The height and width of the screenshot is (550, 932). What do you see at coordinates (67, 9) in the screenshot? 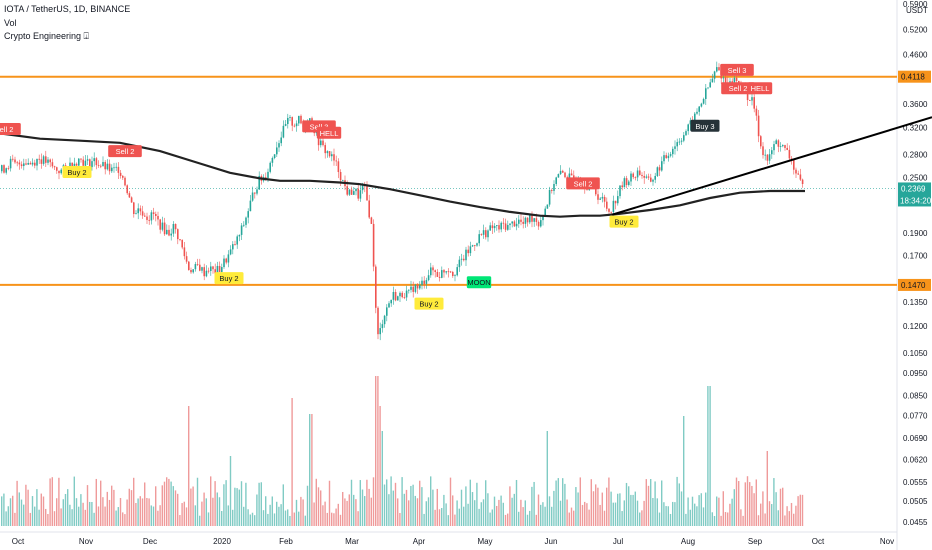
I see `symbol-title: IOTA / TetherUS, 1D, BINANCE` at bounding box center [67, 9].